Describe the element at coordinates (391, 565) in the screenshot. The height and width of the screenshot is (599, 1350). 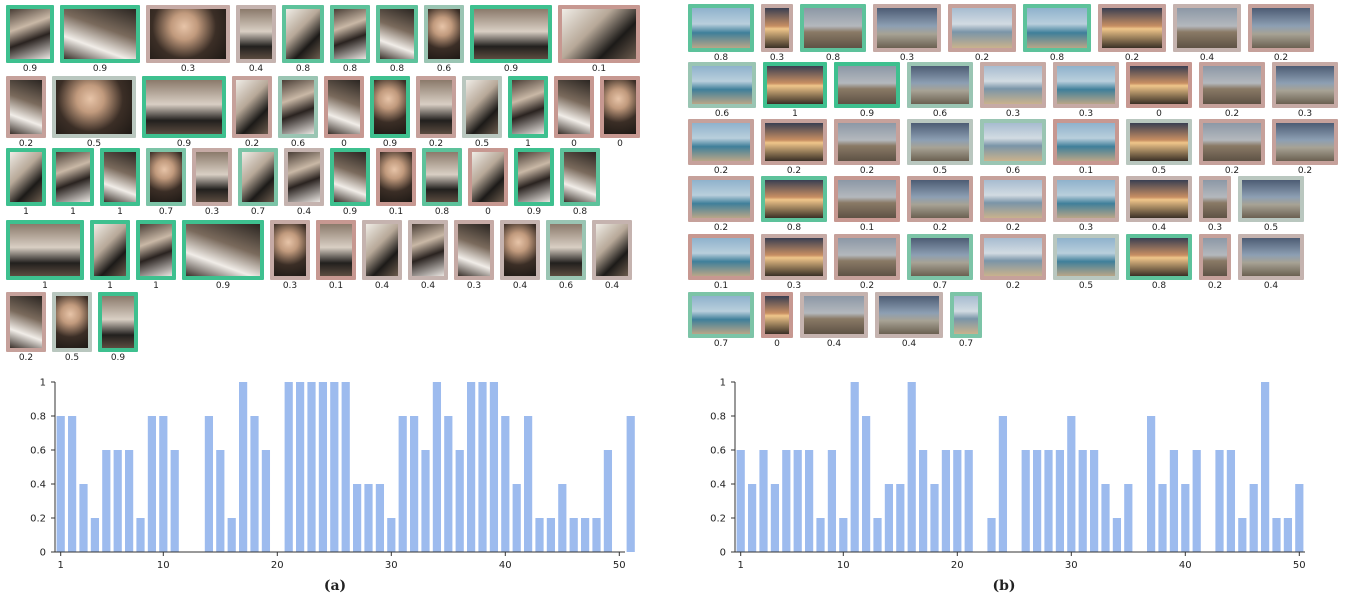
I see `x-tick-label: 30` at that location.